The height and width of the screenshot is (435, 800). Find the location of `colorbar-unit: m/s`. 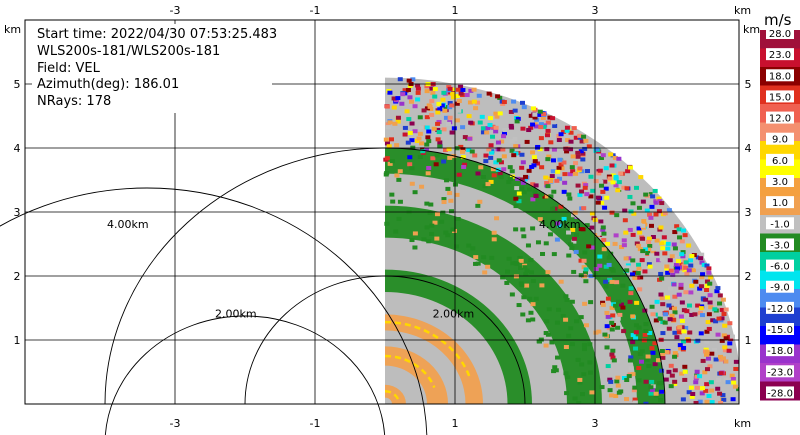

colorbar-unit: m/s is located at coordinates (778, 20).